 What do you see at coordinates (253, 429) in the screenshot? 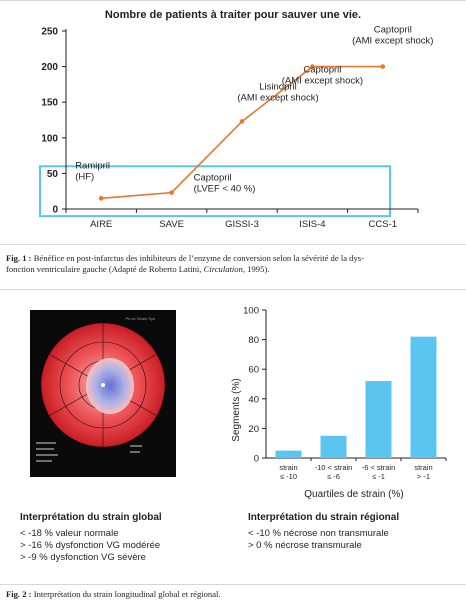
I see `bar-chart-y-tick-label: 20` at bounding box center [253, 429].